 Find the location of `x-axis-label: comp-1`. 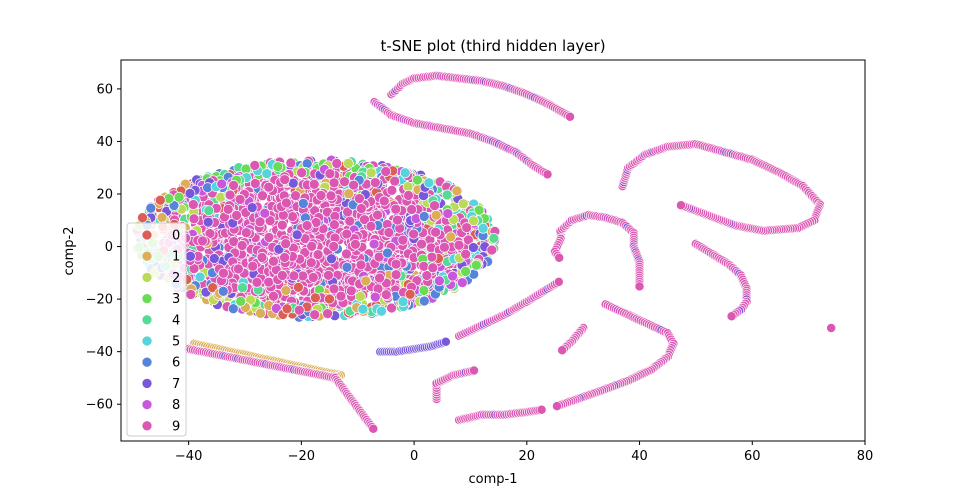

x-axis-label: comp-1 is located at coordinates (493, 479).